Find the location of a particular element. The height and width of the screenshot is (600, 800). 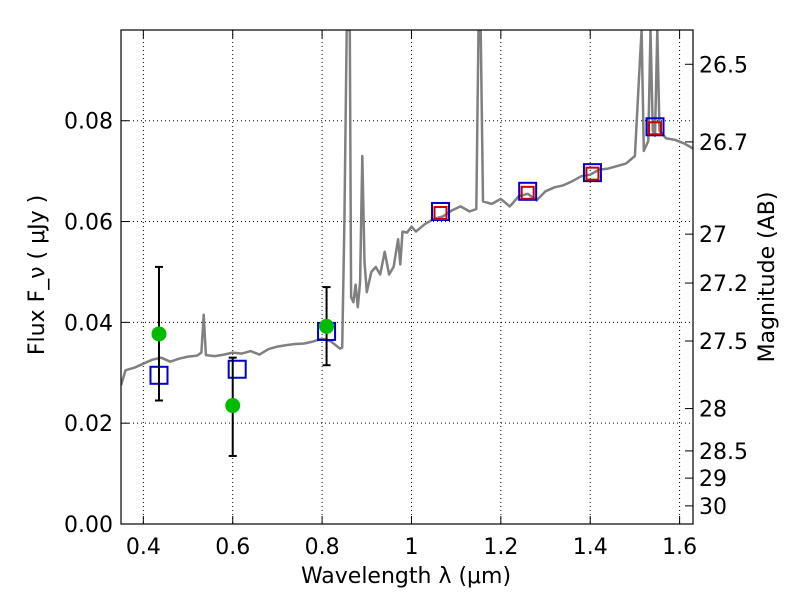

right-y-tick-label: 29 is located at coordinates (713, 479).